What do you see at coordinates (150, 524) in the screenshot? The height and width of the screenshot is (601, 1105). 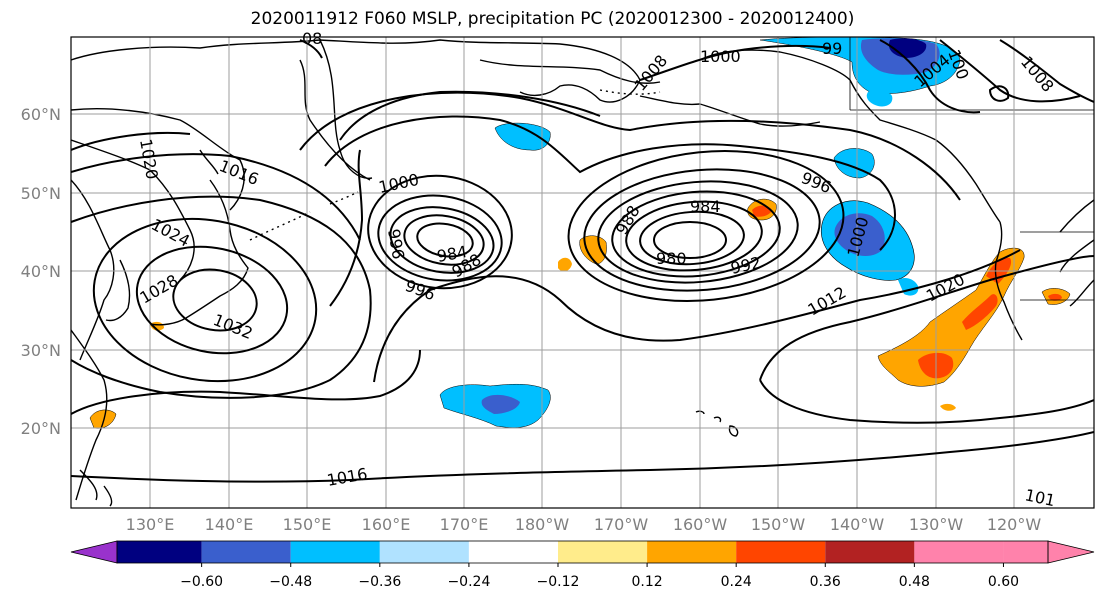 I see `lon-label: 130°E` at bounding box center [150, 524].